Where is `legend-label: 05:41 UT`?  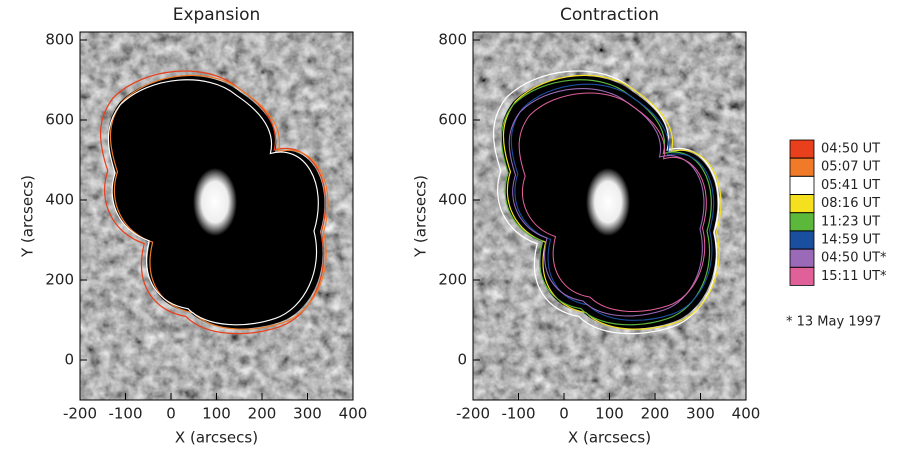 legend-label: 05:41 UT is located at coordinates (850, 185).